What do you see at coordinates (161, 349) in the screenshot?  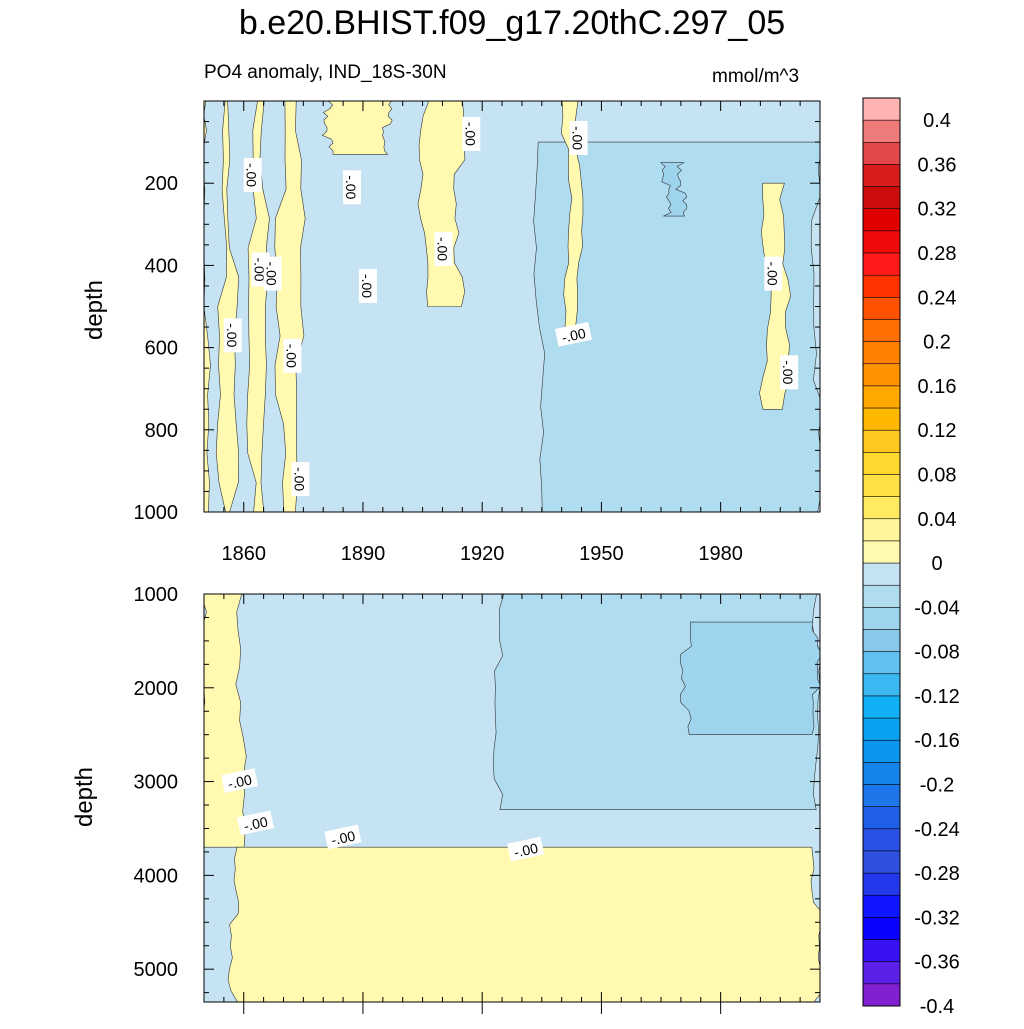 I see `top-y-tick-label: 600` at bounding box center [161, 349].